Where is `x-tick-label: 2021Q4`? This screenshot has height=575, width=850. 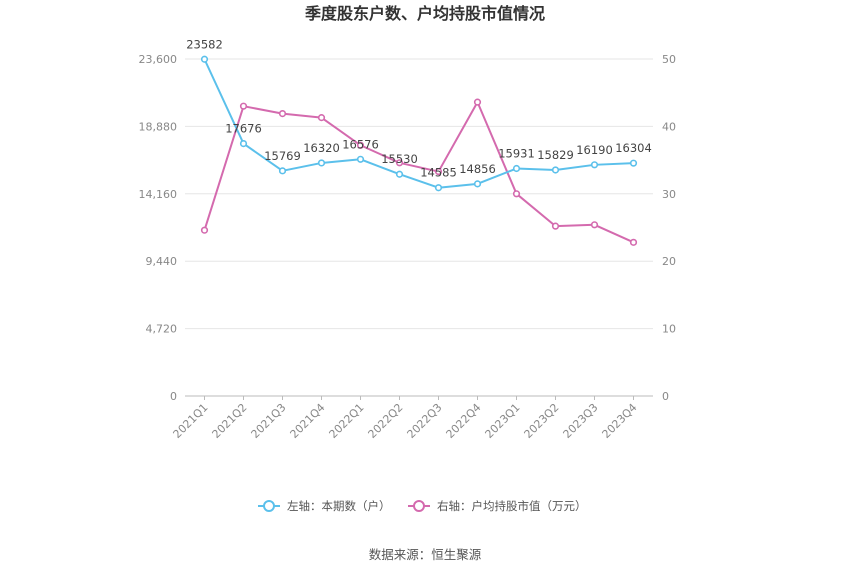
x-tick-label: 2021Q4 is located at coordinates (308, 421).